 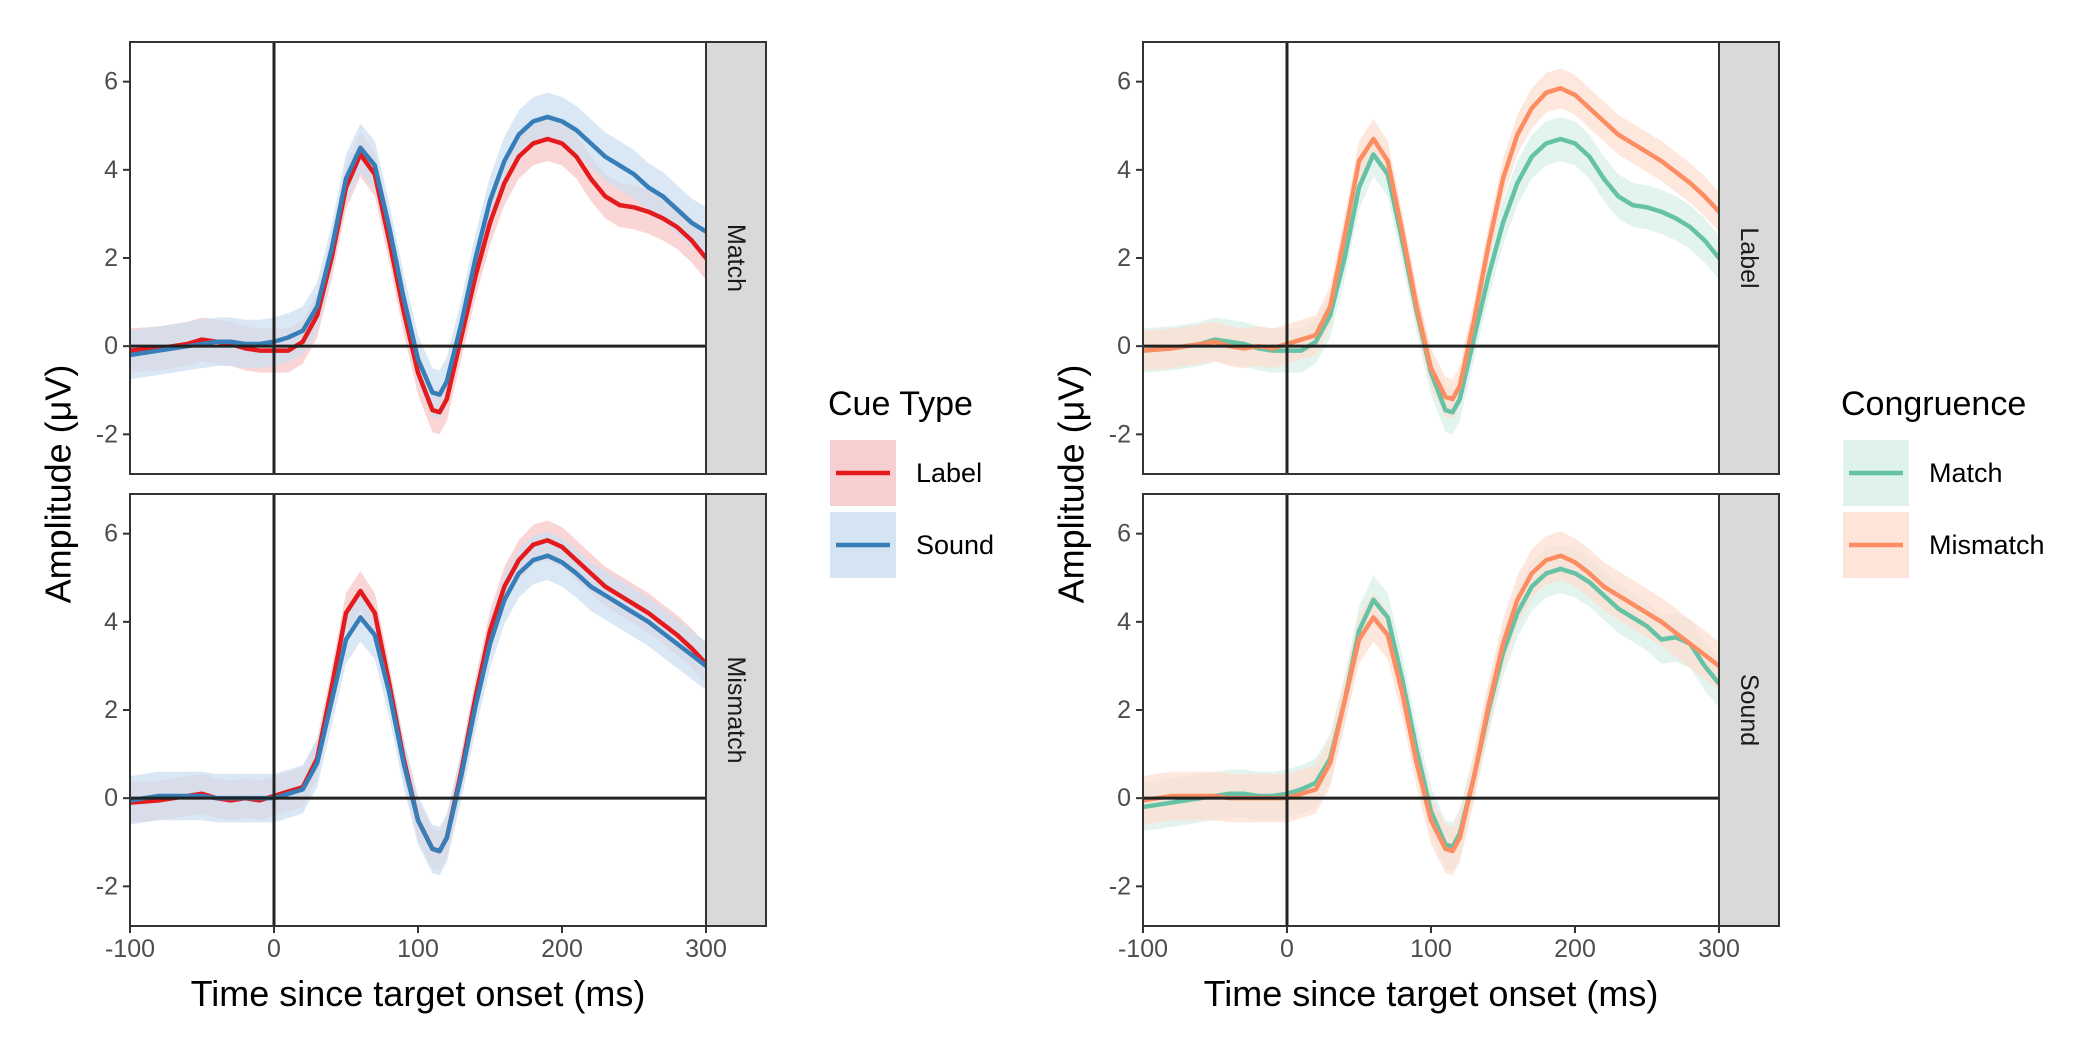 I want to click on strip-label: Sound, so click(x=1749, y=710).